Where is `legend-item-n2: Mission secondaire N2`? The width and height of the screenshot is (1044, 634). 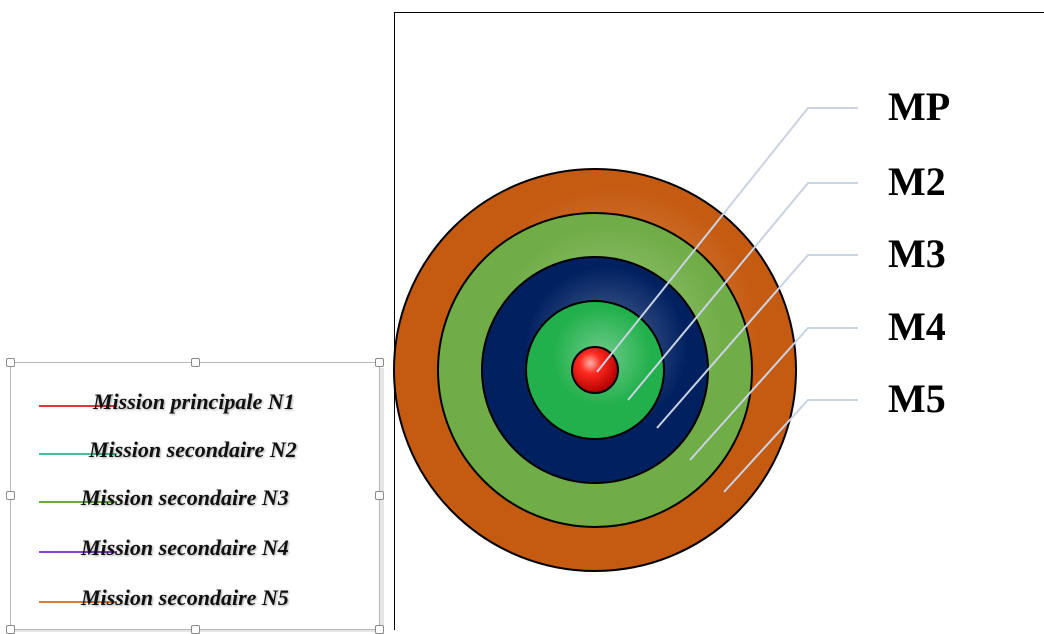 legend-item-n2: Mission secondaire N2 is located at coordinates (196, 453).